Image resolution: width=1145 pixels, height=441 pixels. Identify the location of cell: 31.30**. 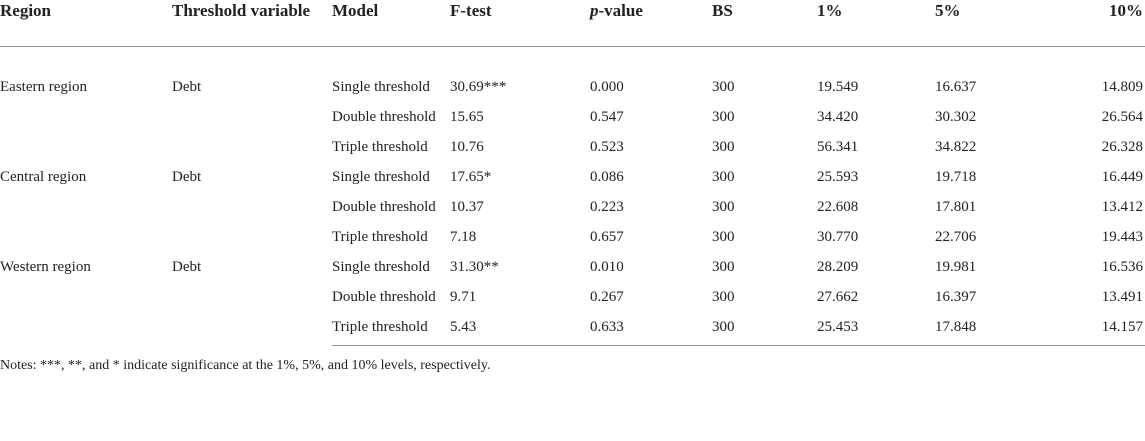
(474, 267).